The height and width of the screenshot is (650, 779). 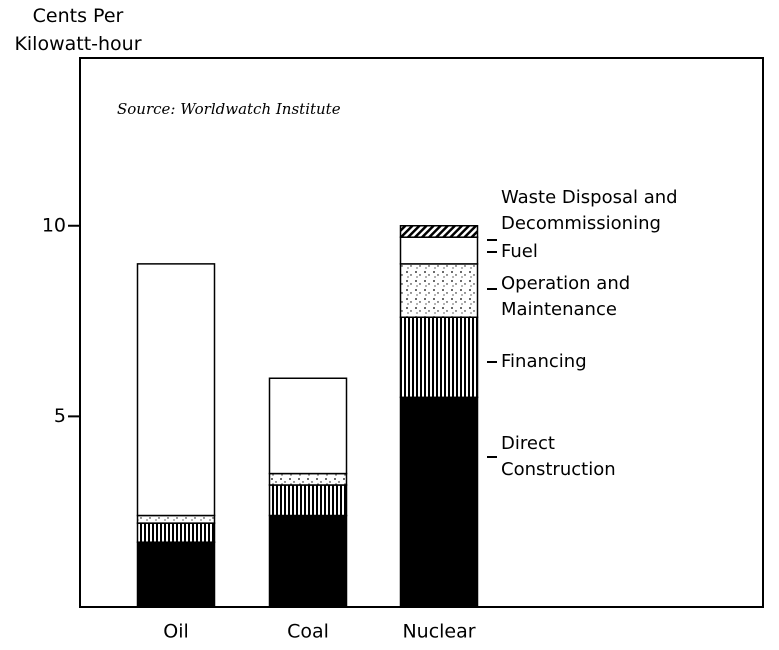 I want to click on legend-label: Operation and Maintenance, so click(x=566, y=296).